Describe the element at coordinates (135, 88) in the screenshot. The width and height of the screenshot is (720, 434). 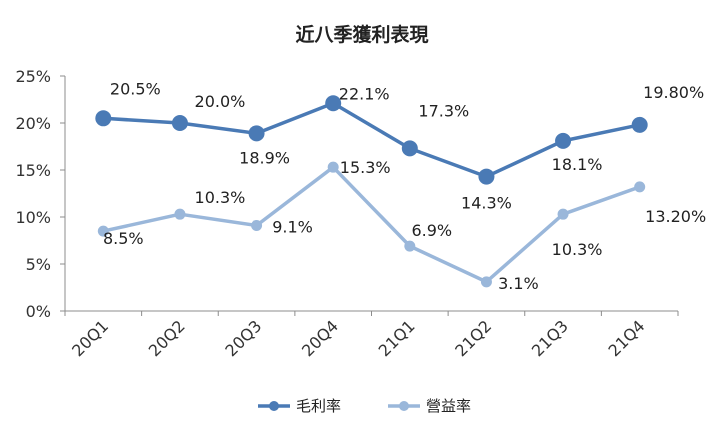
I see `data-label-gross-margin: 20.5%` at that location.